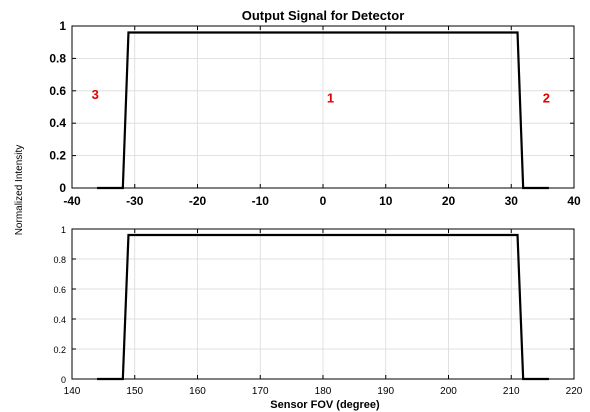  Describe the element at coordinates (574, 391) in the screenshot. I see `x-tick-label: 220` at that location.